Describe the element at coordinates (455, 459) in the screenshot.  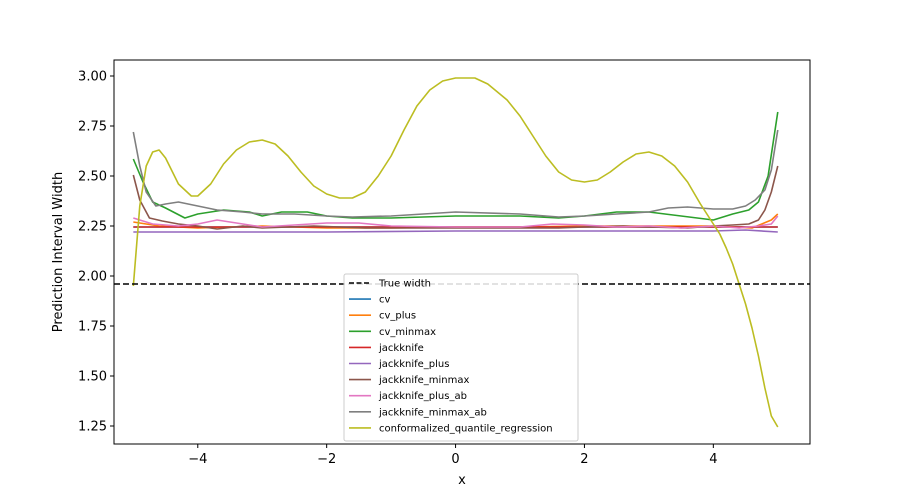
I see `x-tick-label: 0` at that location.